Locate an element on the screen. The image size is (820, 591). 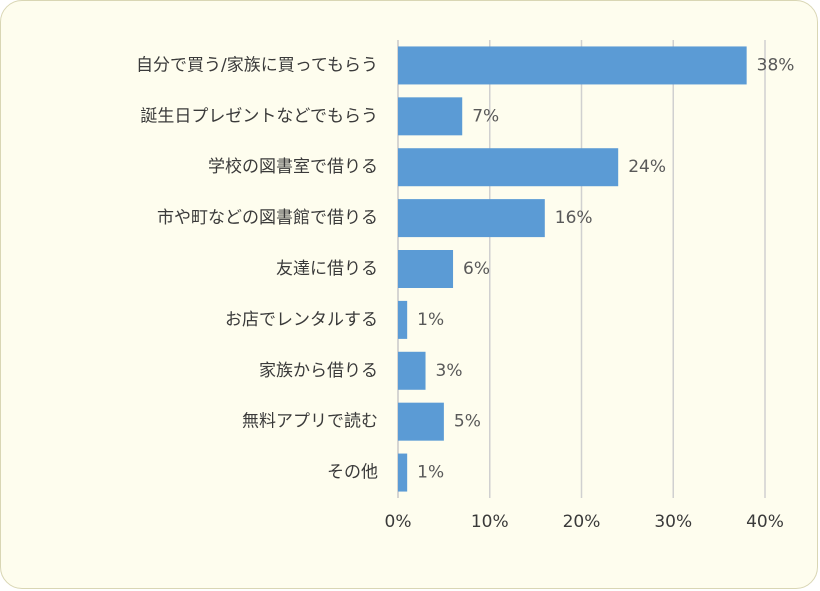
x-tick-label: 10% is located at coordinates (490, 522).